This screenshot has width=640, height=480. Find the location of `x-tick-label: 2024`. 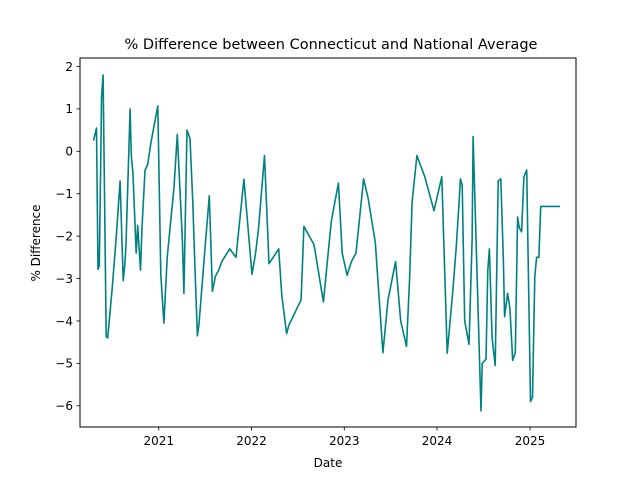

x-tick-label: 2024 is located at coordinates (437, 441).